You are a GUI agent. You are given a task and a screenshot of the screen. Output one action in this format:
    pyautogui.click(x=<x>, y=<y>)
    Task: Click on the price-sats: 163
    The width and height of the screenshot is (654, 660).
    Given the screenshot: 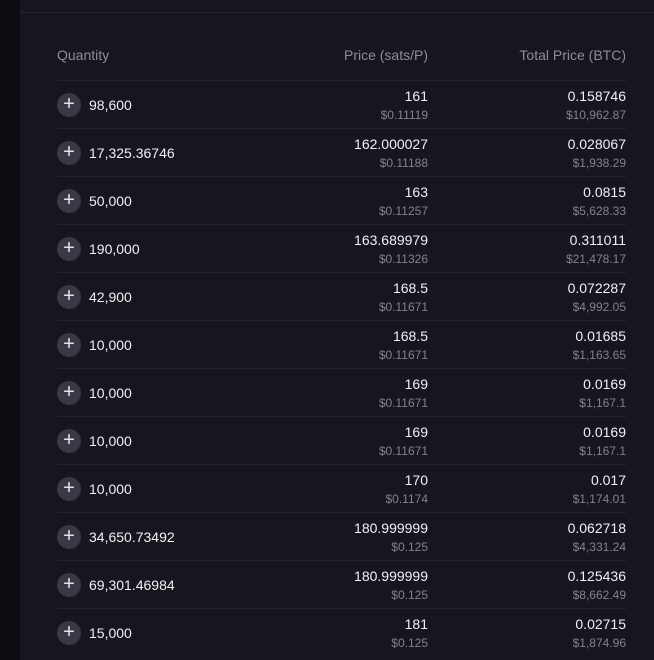 What is the action you would take?
    pyautogui.click(x=416, y=192)
    